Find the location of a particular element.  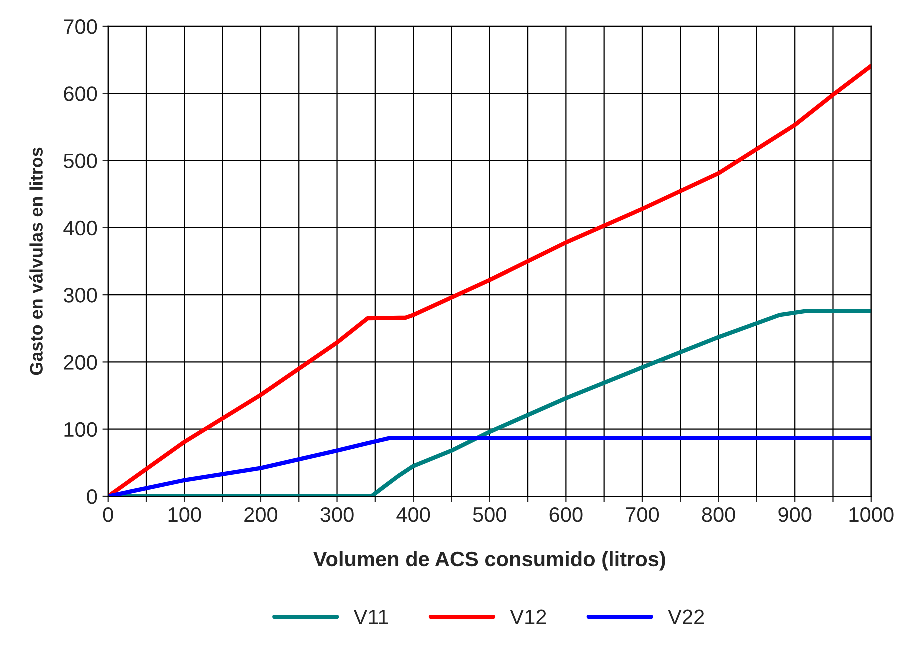

legend-label: V11 is located at coordinates (371, 617).